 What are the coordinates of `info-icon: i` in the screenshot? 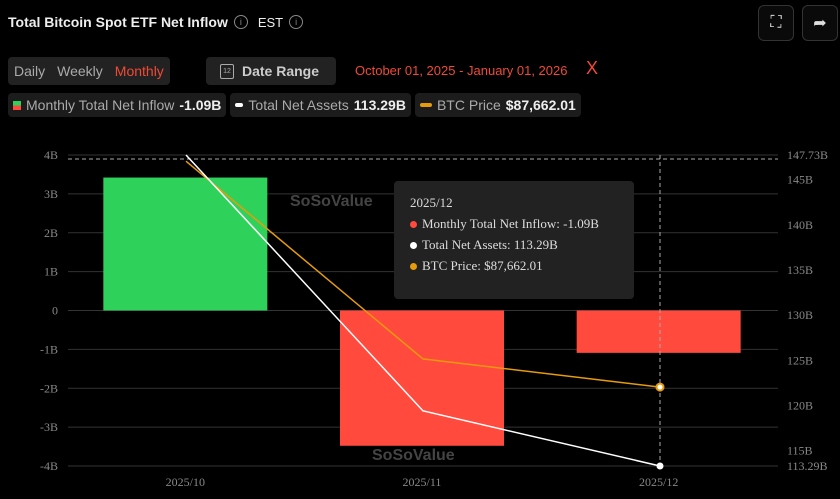 It's located at (240, 22).